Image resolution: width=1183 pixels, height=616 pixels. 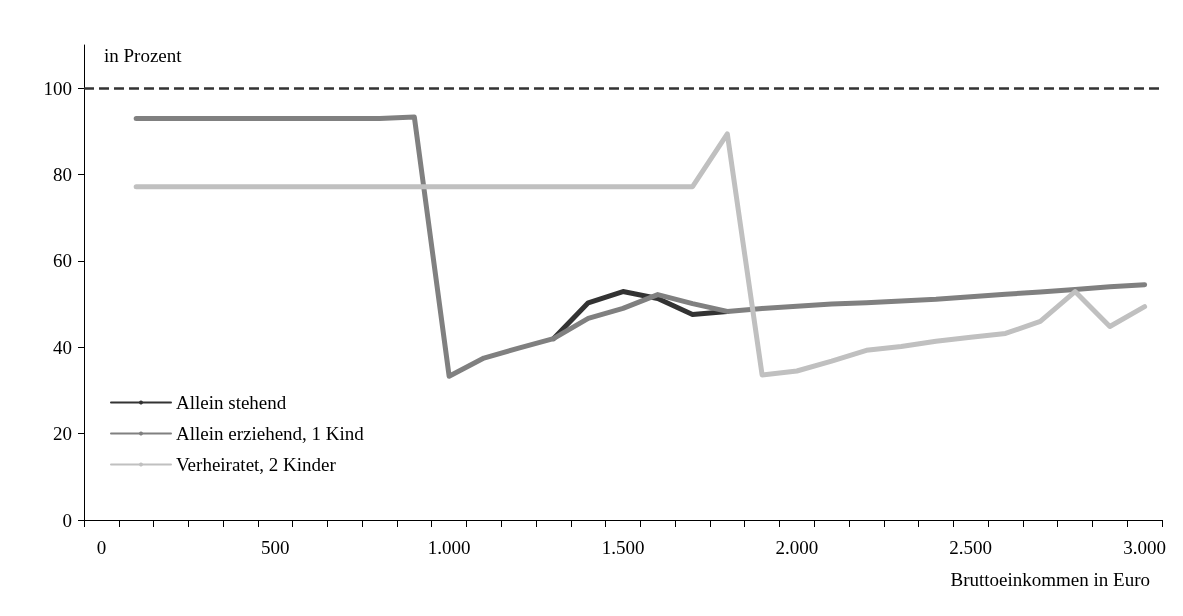 I want to click on y-axis-title: in Prozent, so click(x=143, y=55).